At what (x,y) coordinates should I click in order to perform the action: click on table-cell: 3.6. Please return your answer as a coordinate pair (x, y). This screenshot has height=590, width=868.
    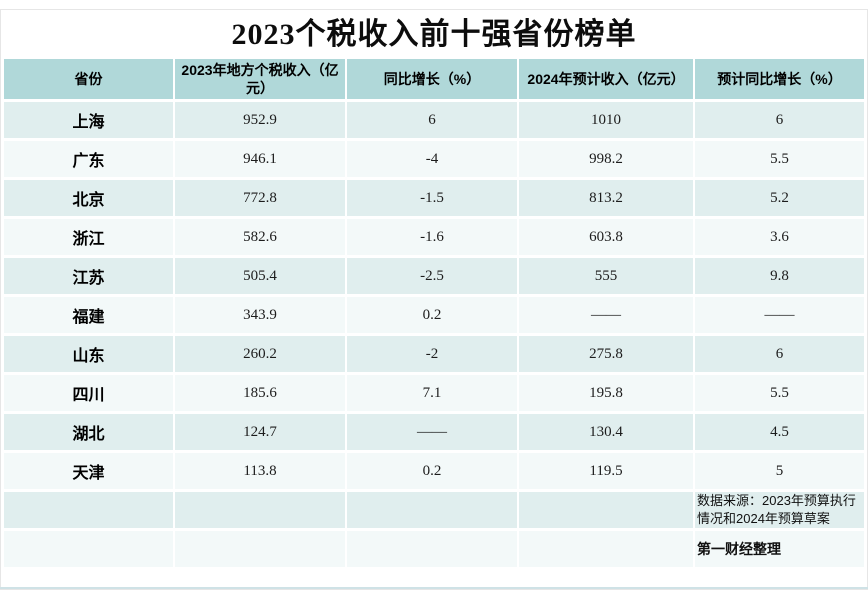
    Looking at the image, I should click on (779, 237).